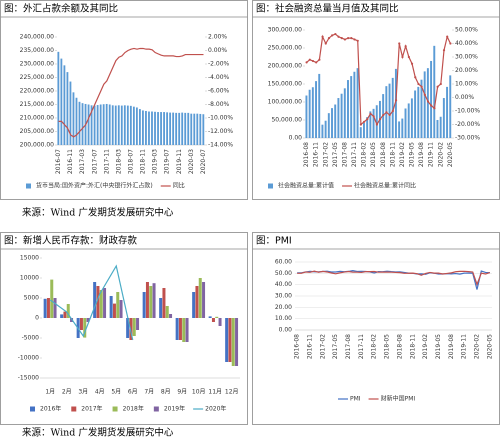  Describe the element at coordinates (37, 104) in the screenshot. I see `y-tick-label: 215,000.00` at that location.